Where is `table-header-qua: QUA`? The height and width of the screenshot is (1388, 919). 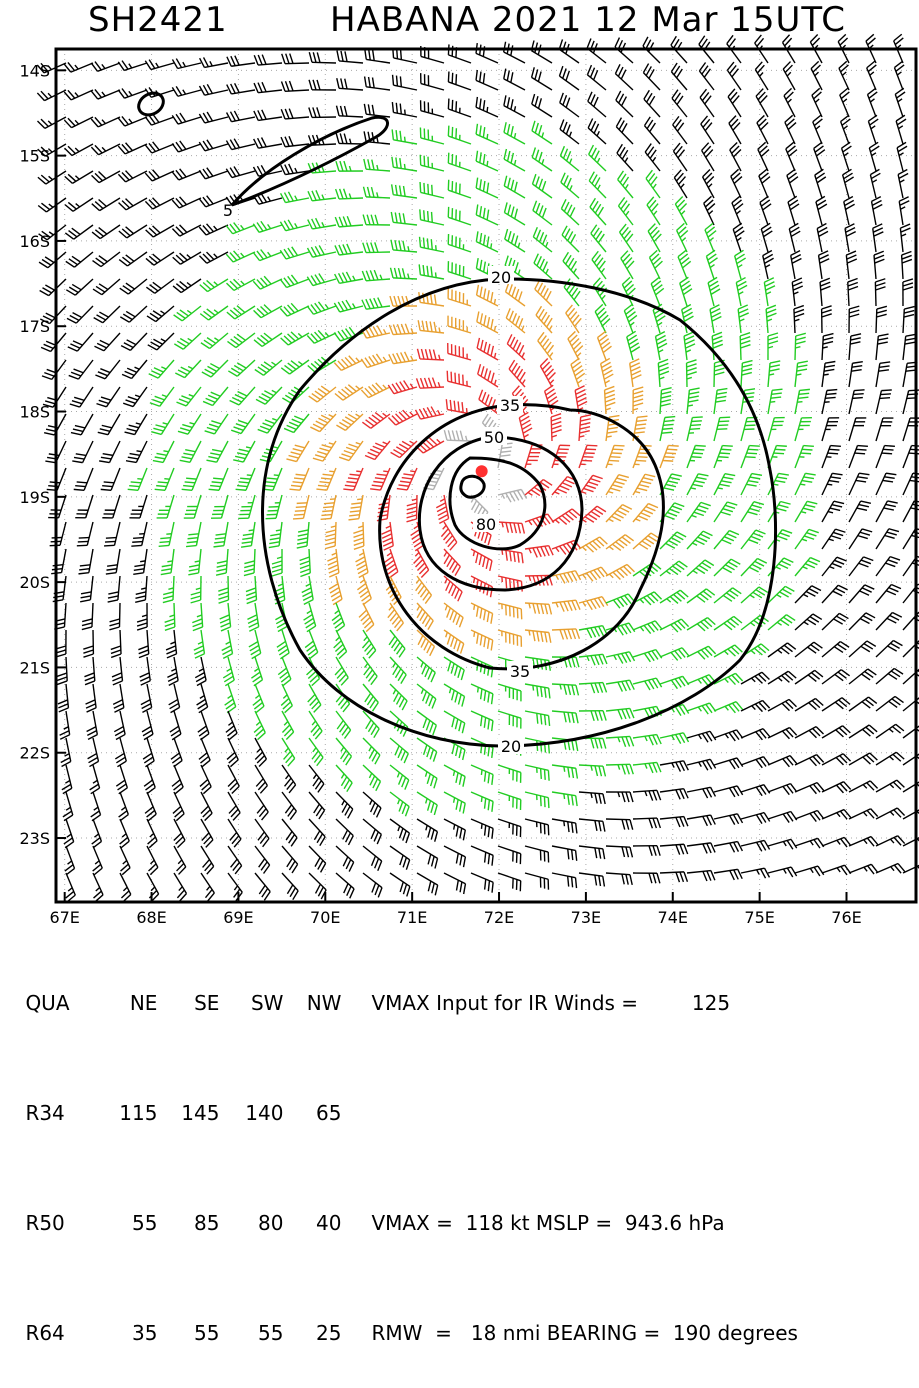
table-header-qua: QUA is located at coordinates (54, 1003).